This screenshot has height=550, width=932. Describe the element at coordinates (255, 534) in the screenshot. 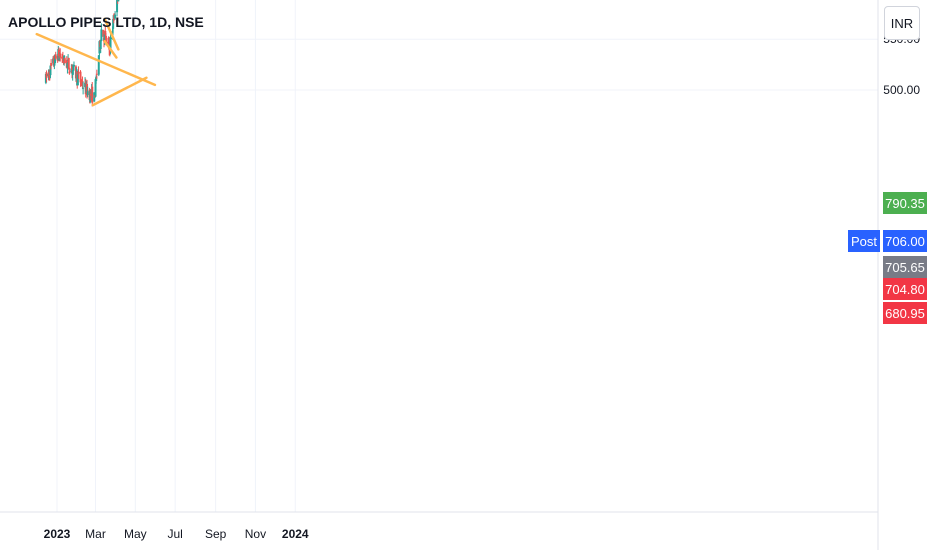

I see `x-tick-label: Nov` at that location.